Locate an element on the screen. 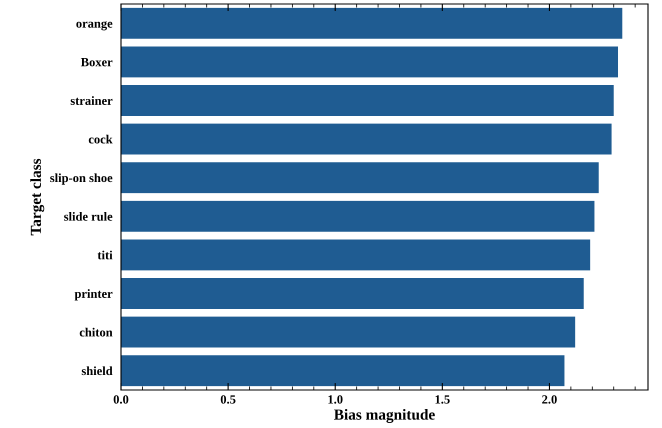  y-tick-label: Boxer is located at coordinates (96, 62).